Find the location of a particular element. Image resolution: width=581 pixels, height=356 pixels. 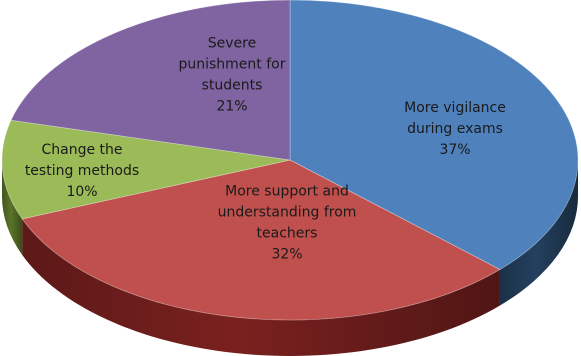

slice-category-label: More support and is located at coordinates (287, 192).